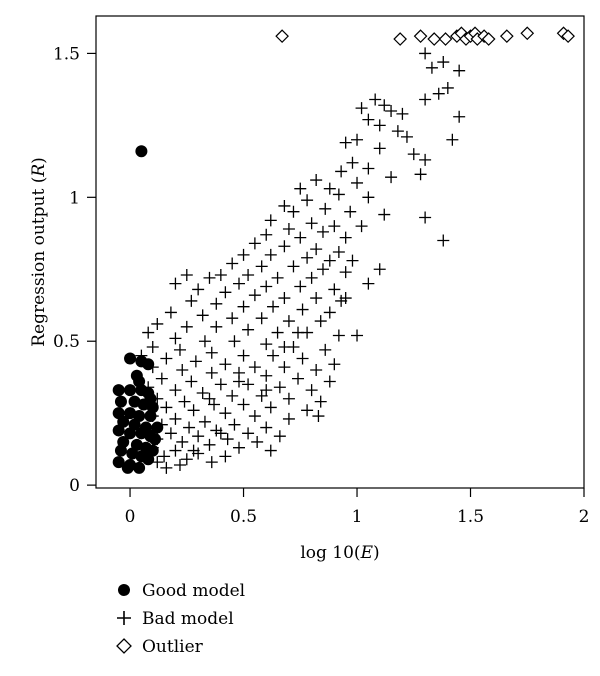 The height and width of the screenshot is (676, 600). What do you see at coordinates (130, 517) in the screenshot?
I see `x-tick-label: 0` at bounding box center [130, 517].